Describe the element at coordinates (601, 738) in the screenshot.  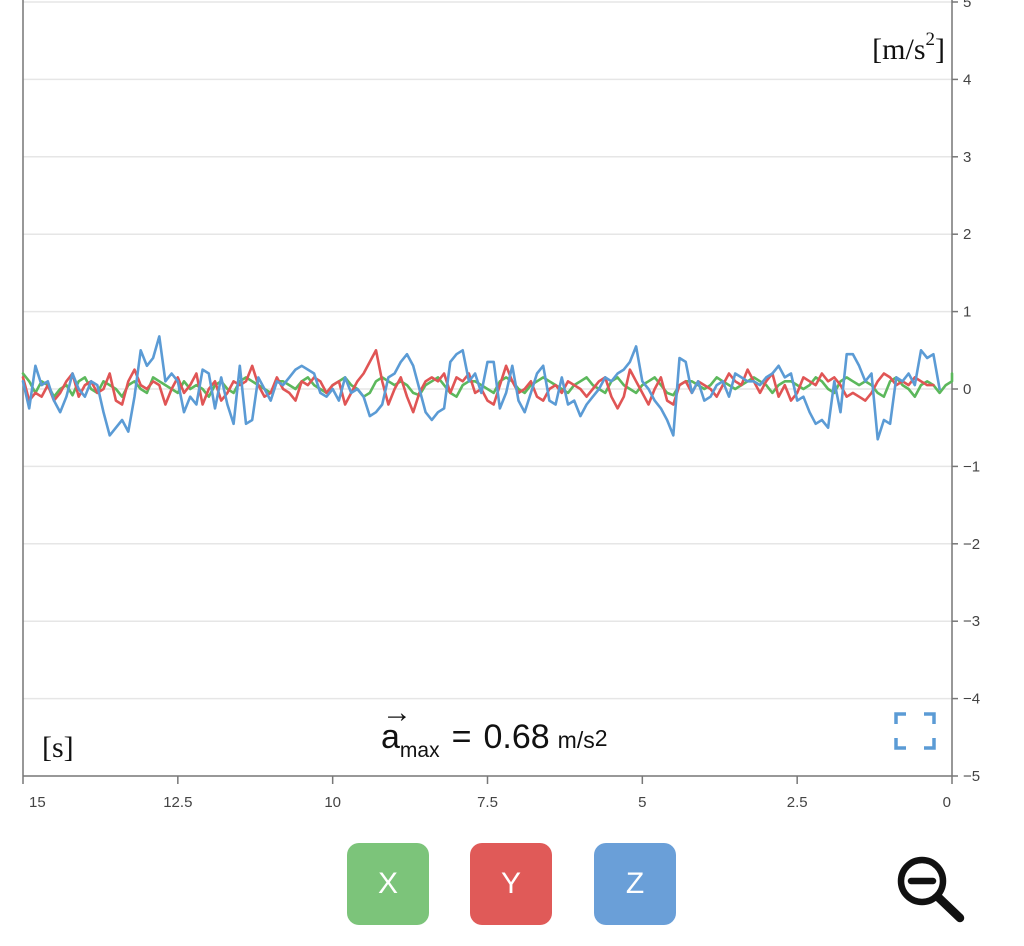
I see `max-unit-sup: 2` at that location.